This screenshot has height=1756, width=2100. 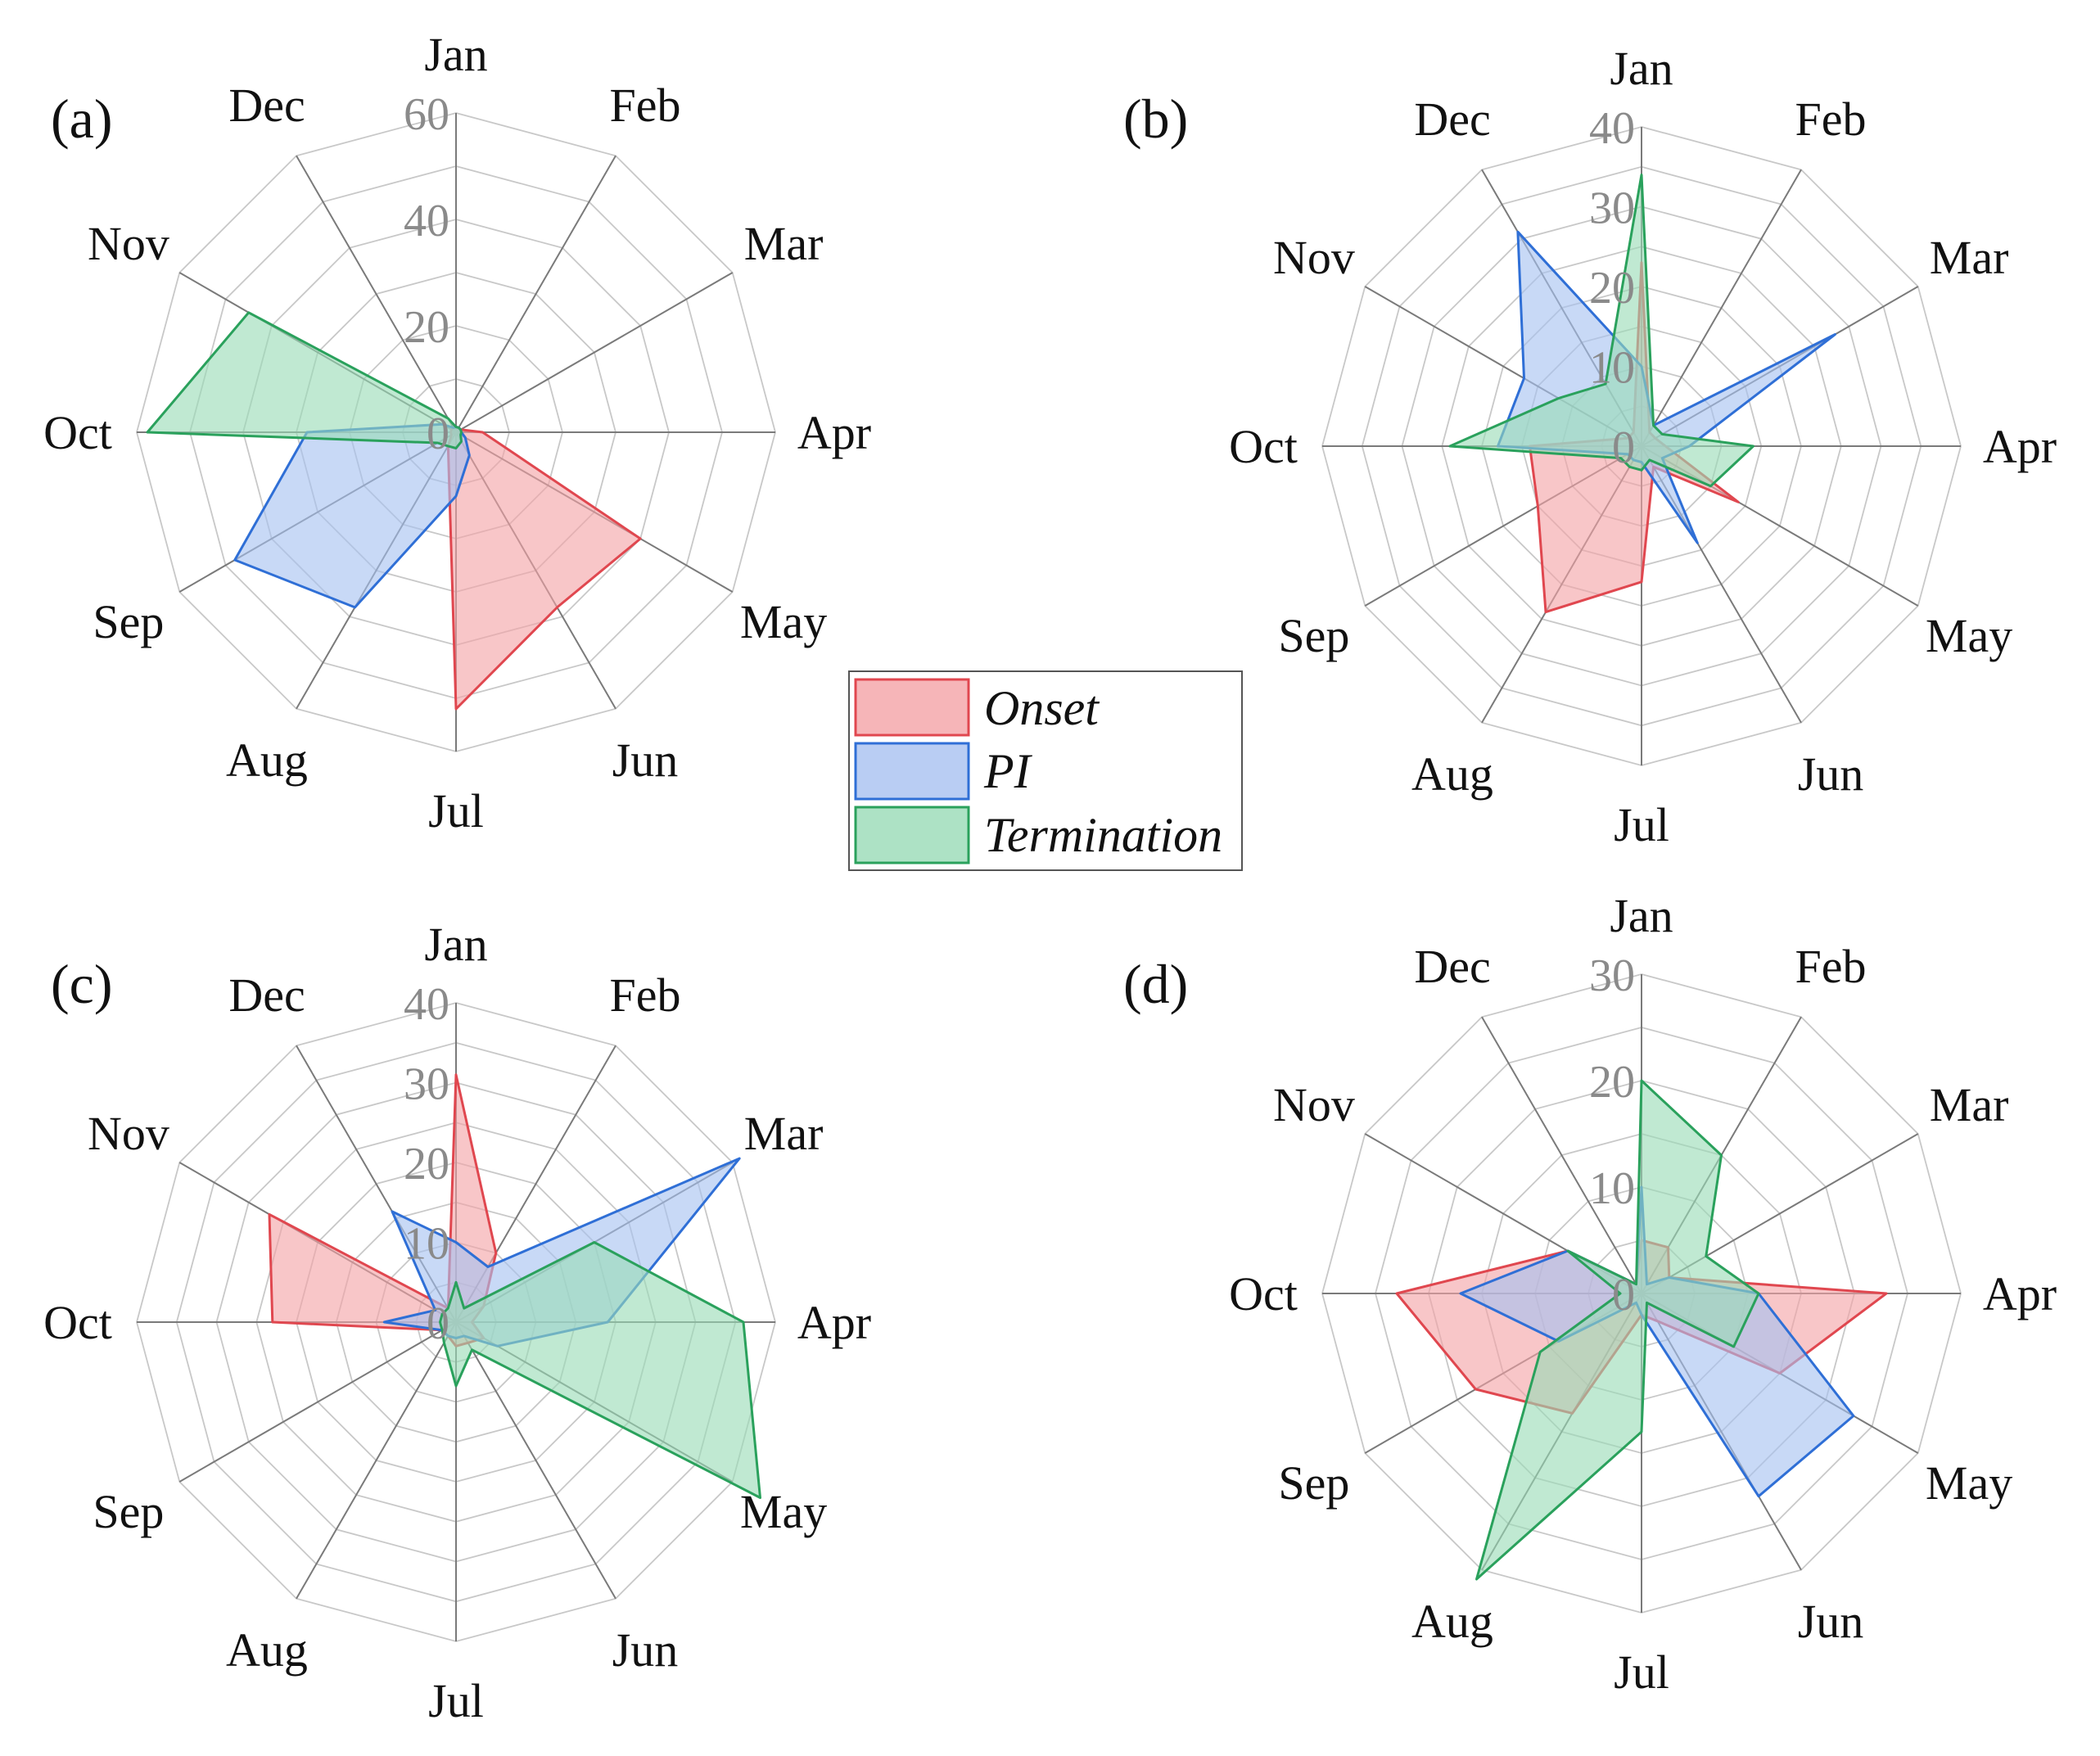 What do you see at coordinates (912, 707) in the screenshot?
I see `legend-swatch-onset` at bounding box center [912, 707].